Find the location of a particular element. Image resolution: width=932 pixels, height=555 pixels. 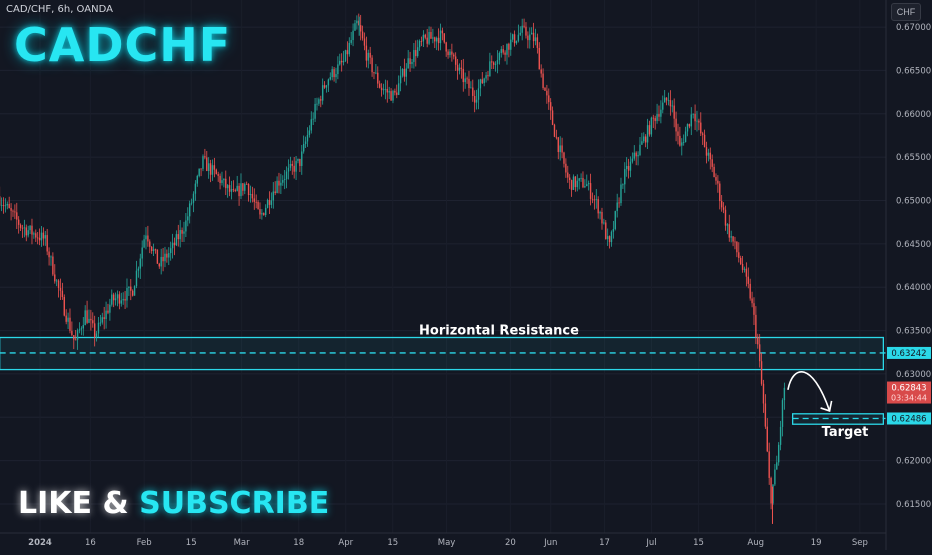

x-tick-label: 18 is located at coordinates (298, 543).